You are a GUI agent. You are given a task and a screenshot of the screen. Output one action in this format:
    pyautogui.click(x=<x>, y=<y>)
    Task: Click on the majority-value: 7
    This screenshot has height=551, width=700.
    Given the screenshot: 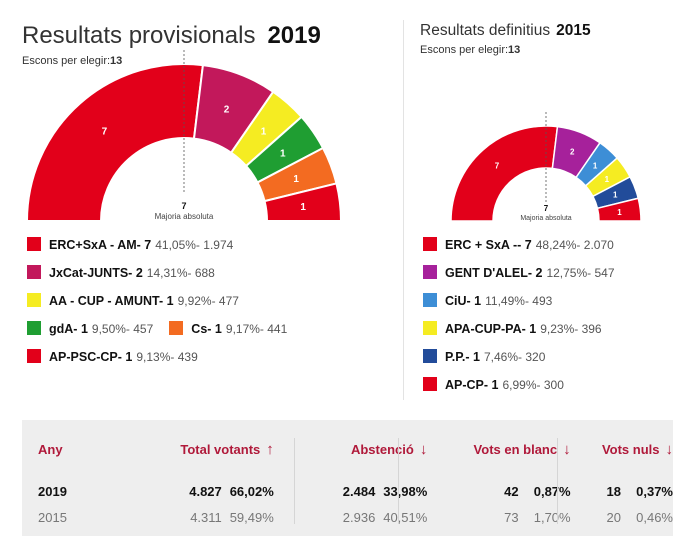 What is the action you would take?
    pyautogui.click(x=546, y=208)
    